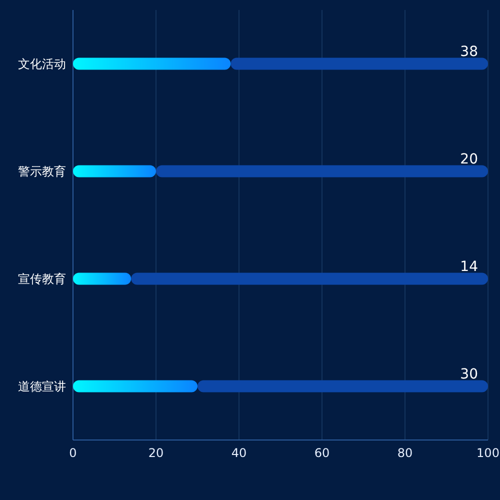 The height and width of the screenshot is (500, 500). Describe the element at coordinates (239, 453) in the screenshot. I see `x-tick-label: 40` at that location.